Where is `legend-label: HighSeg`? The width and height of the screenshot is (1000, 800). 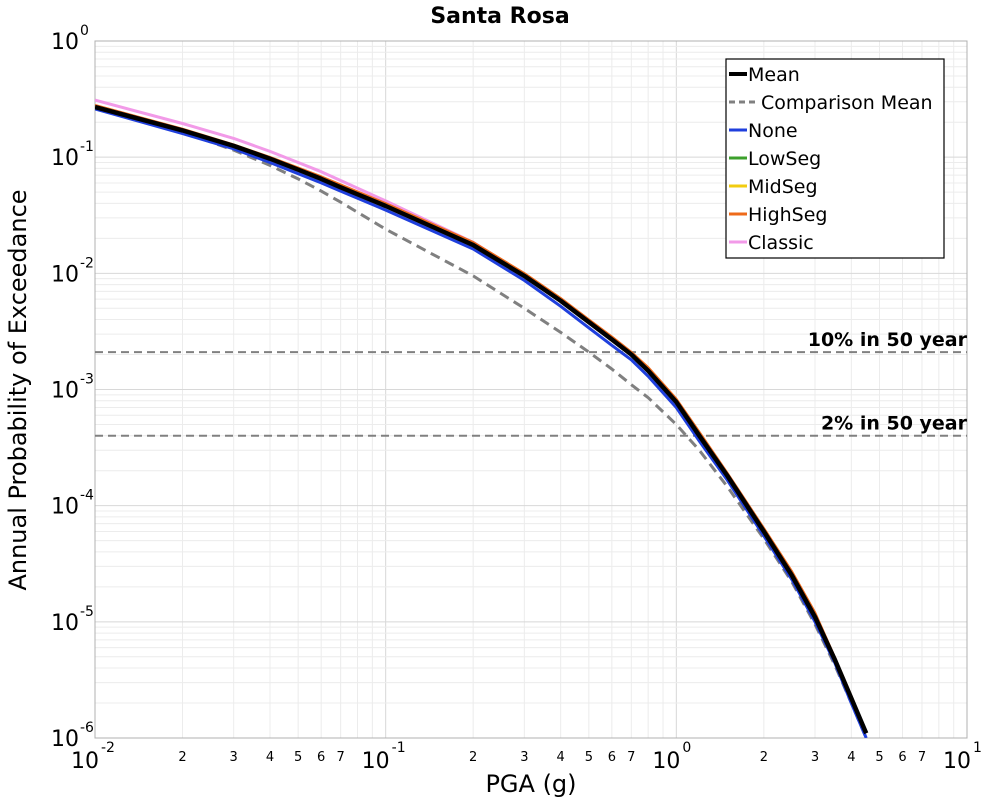 legend-label: HighSeg is located at coordinates (787, 215).